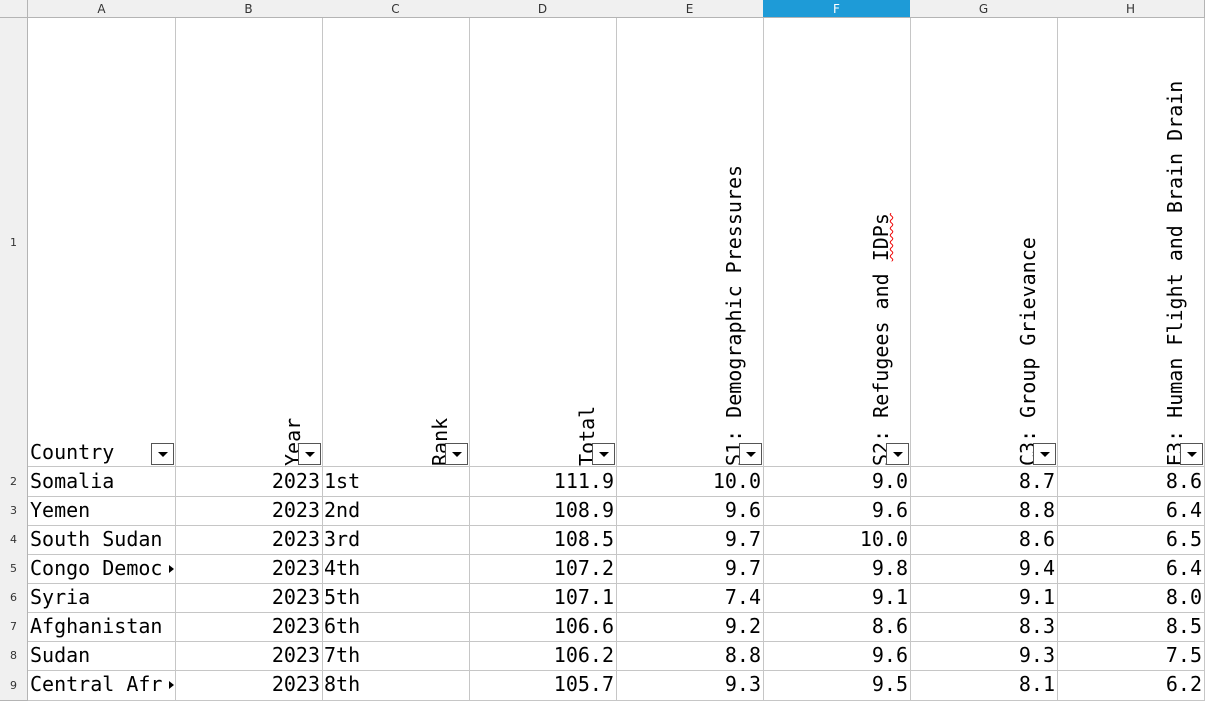 The height and width of the screenshot is (702, 1218). I want to click on cell-country: Congo Democ, so click(102, 569).